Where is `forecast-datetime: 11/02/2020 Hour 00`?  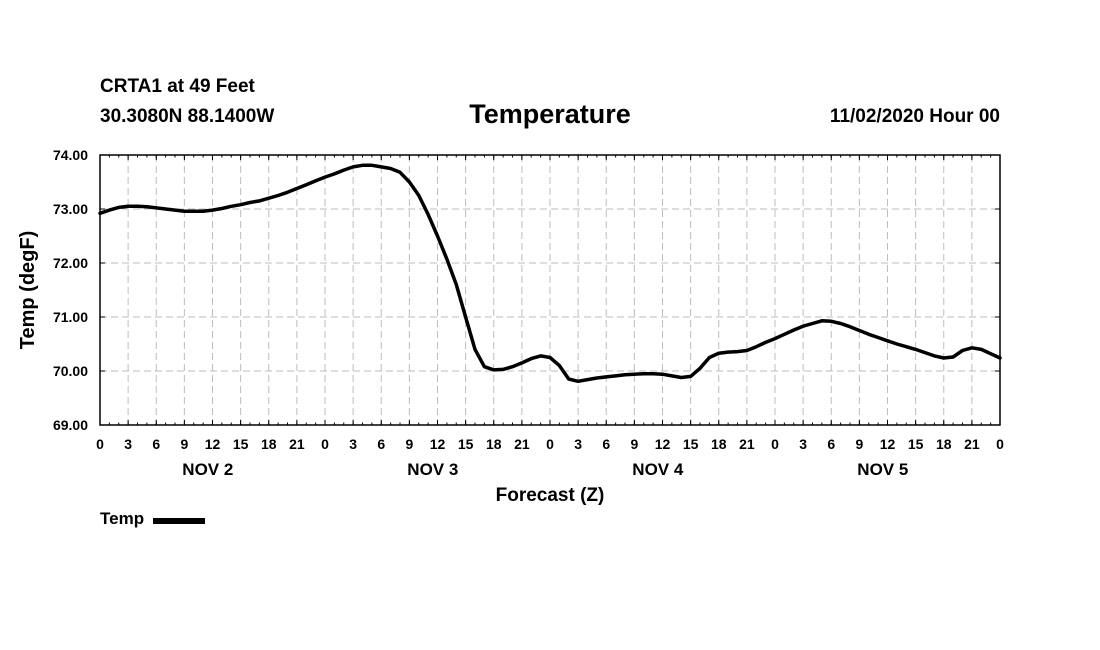 forecast-datetime: 11/02/2020 Hour 00 is located at coordinates (914, 116).